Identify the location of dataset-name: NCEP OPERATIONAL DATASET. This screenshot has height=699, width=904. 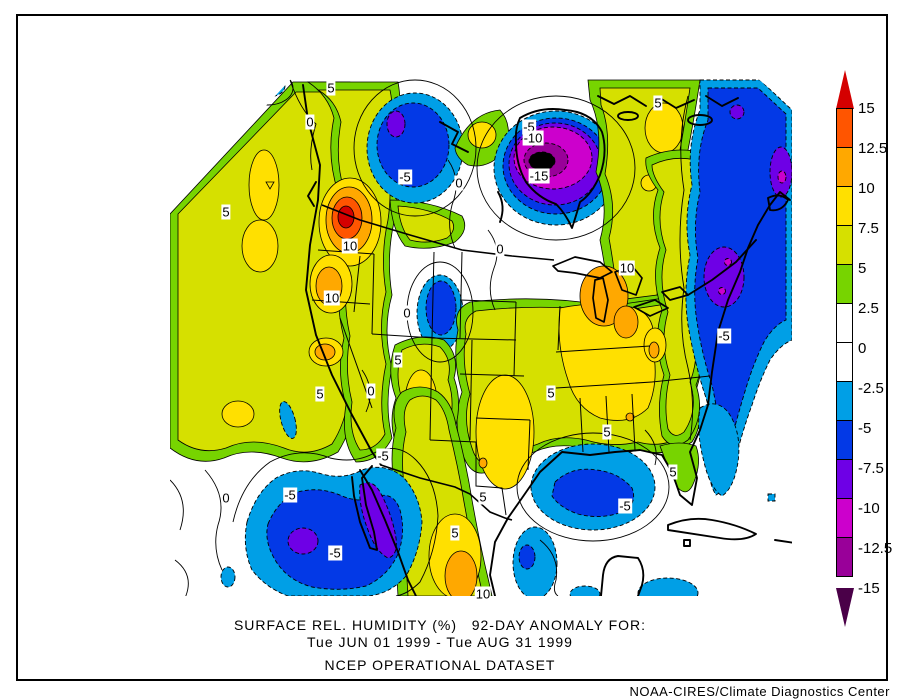
(440, 665).